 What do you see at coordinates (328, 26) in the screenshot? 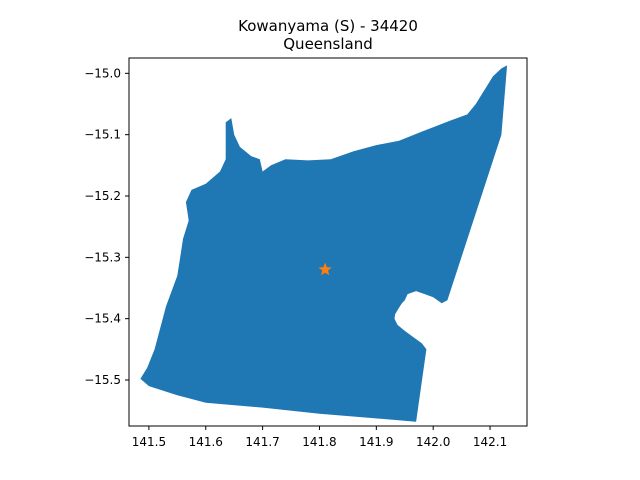
I see `chart-title-line1: Kowanyama (S) - 34420` at bounding box center [328, 26].